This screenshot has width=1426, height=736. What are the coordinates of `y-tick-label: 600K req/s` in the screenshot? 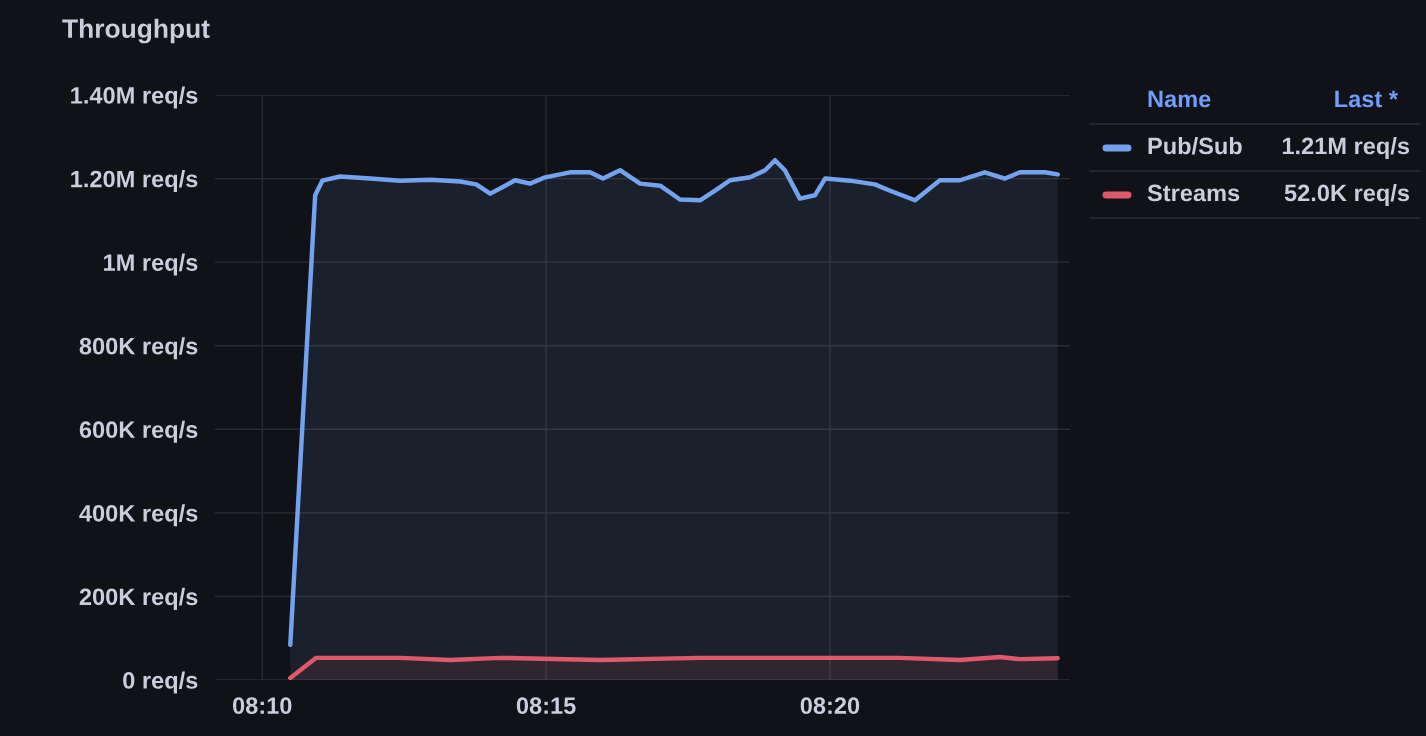 It's located at (138, 431).